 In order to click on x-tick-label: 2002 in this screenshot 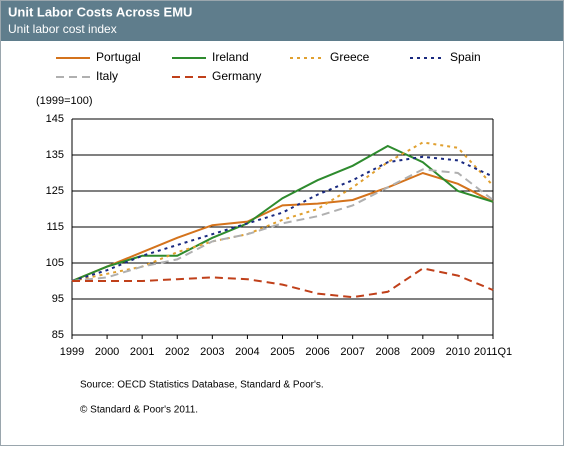, I will do `click(177, 352)`.